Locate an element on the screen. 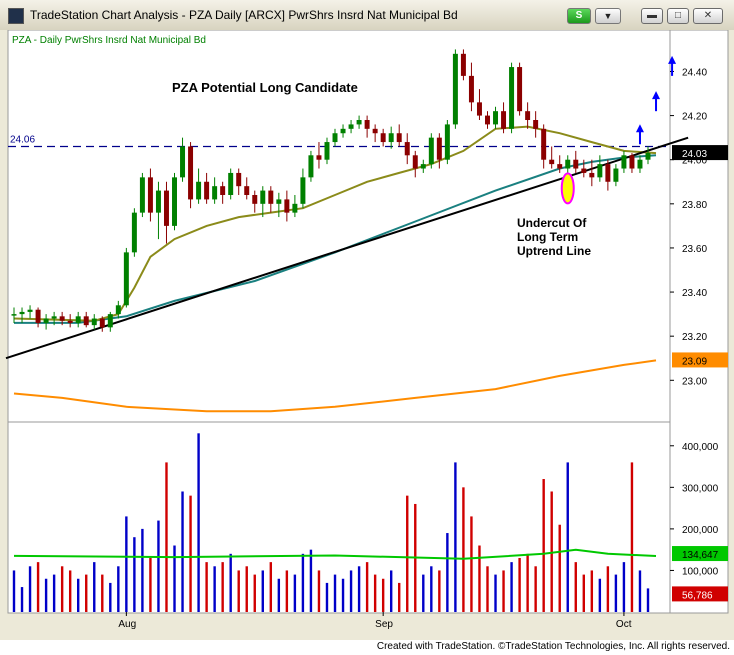  annotation-note-line: Uptrend Line is located at coordinates (554, 251).